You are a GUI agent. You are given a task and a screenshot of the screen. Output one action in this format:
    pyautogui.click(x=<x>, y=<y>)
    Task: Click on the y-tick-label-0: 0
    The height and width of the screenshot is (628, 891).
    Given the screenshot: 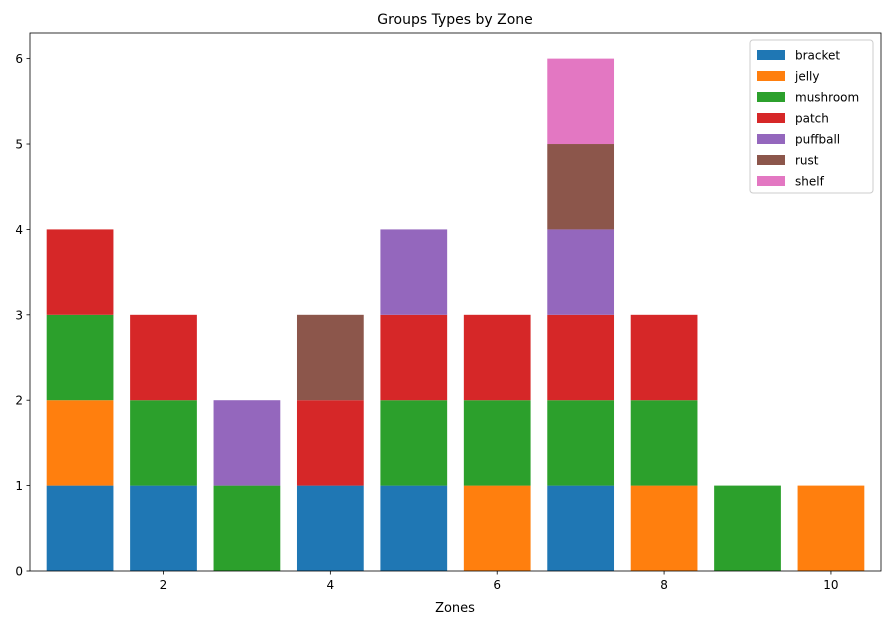 What is the action you would take?
    pyautogui.click(x=19, y=572)
    